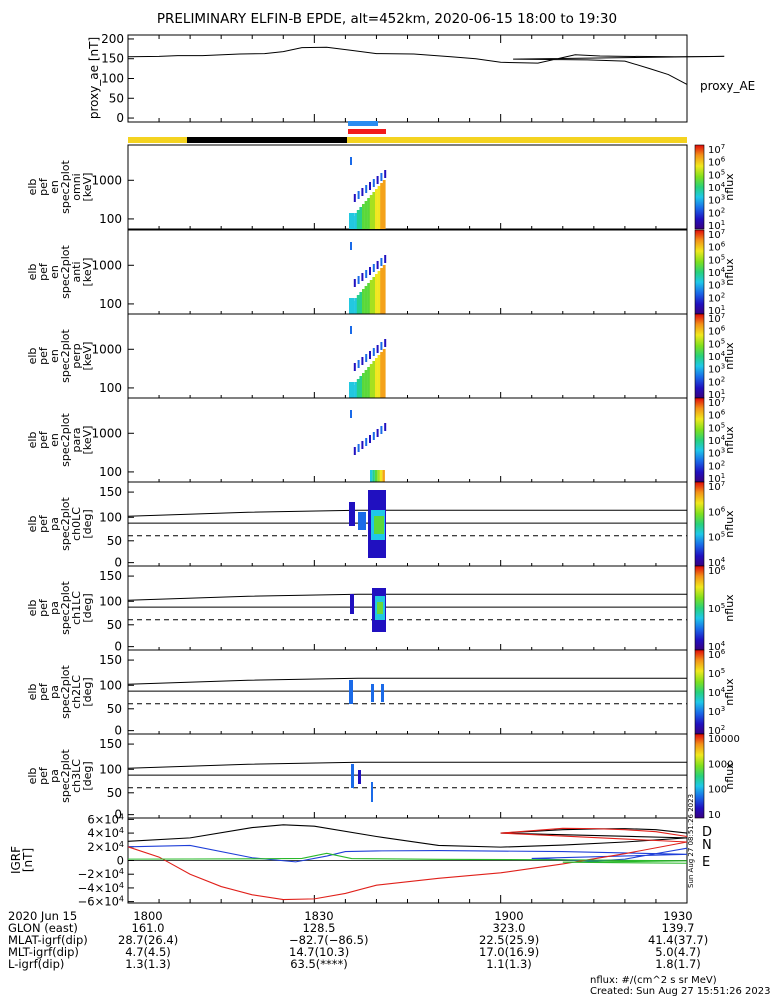 The image size is (775, 1000). What do you see at coordinates (118, 563) in the screenshot?
I see `spec-panel-5-ytick-label: 0` at bounding box center [118, 563].